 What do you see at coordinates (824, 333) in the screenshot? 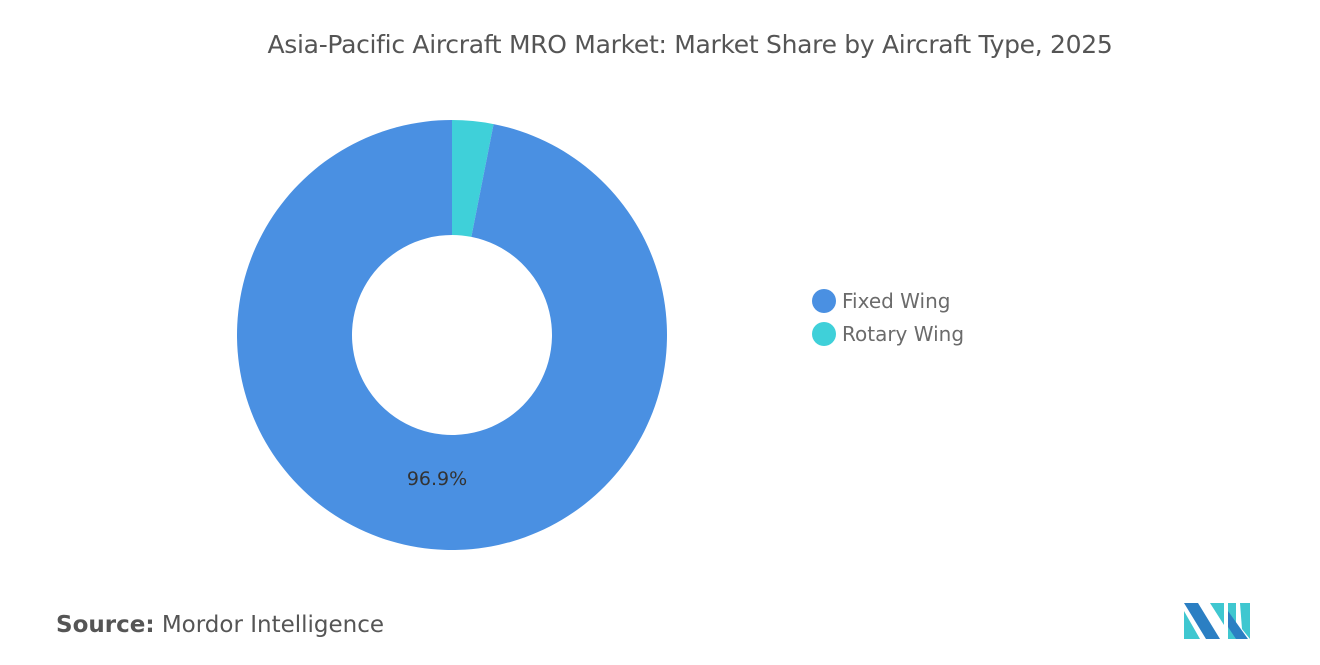
I see `legend-swatch-rotary-wing` at bounding box center [824, 333].